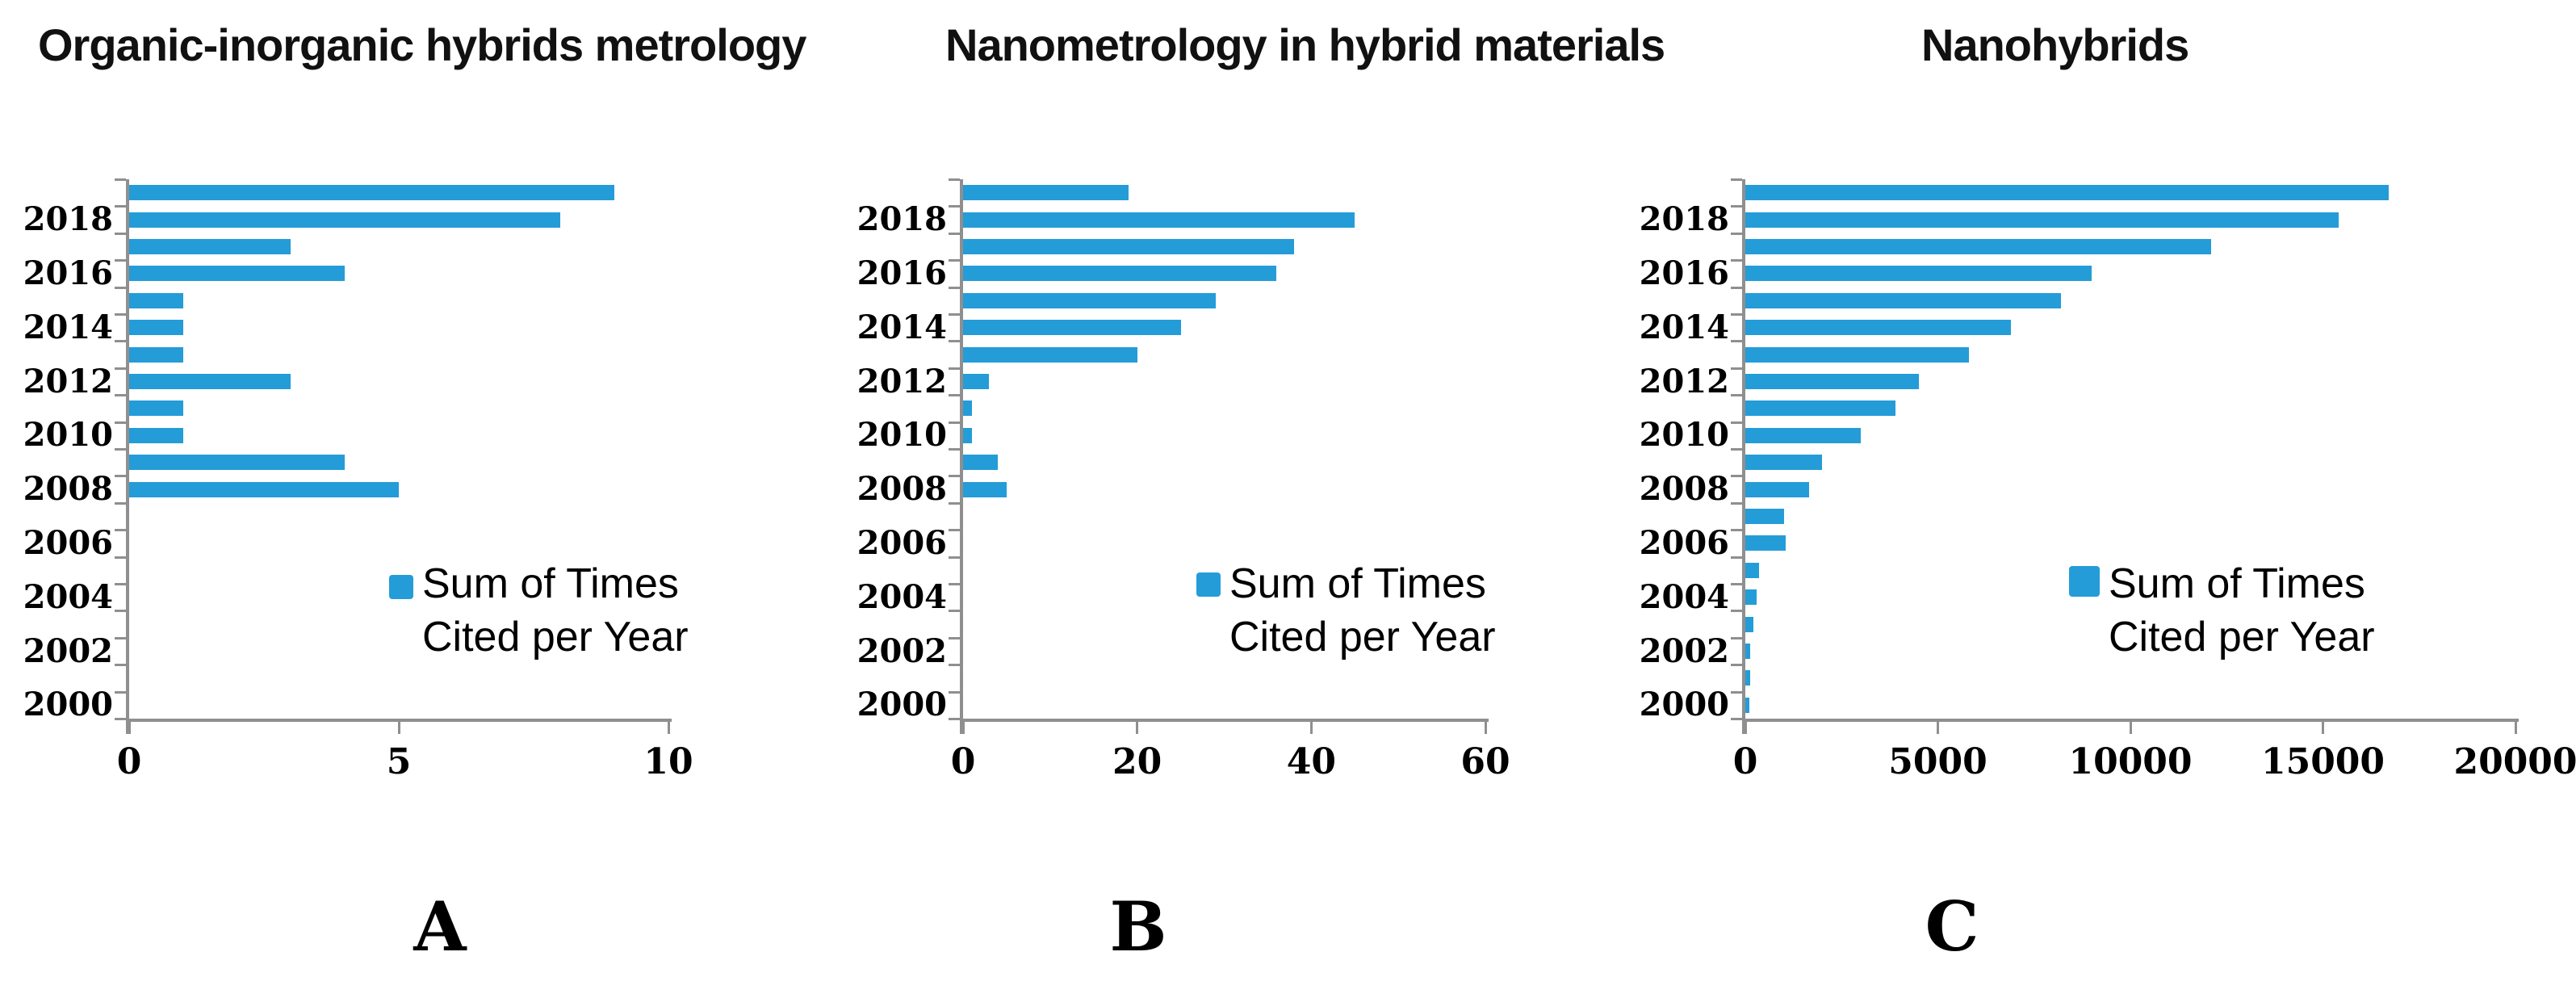 The width and height of the screenshot is (2576, 998). What do you see at coordinates (68, 542) in the screenshot?
I see `y-axis-label: 2006` at bounding box center [68, 542].